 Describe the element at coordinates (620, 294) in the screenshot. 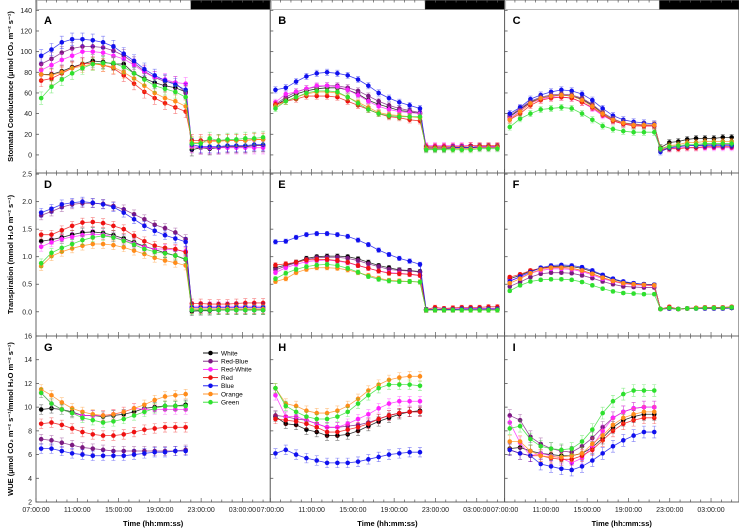

I see `series-green` at that location.